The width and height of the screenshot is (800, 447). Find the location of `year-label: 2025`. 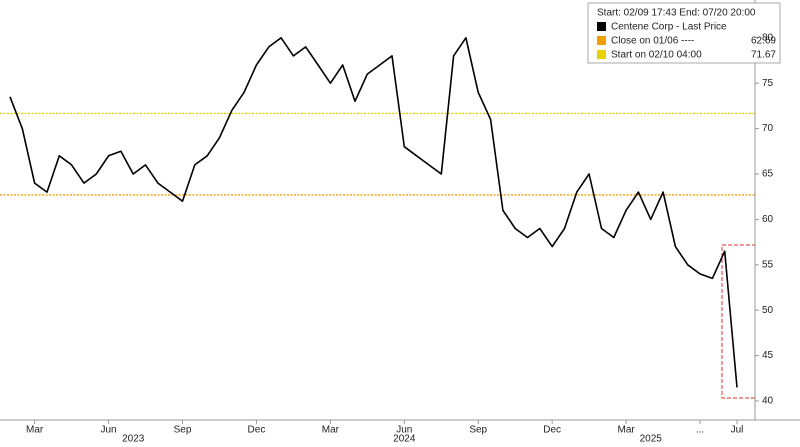

year-label: 2025 is located at coordinates (651, 439).